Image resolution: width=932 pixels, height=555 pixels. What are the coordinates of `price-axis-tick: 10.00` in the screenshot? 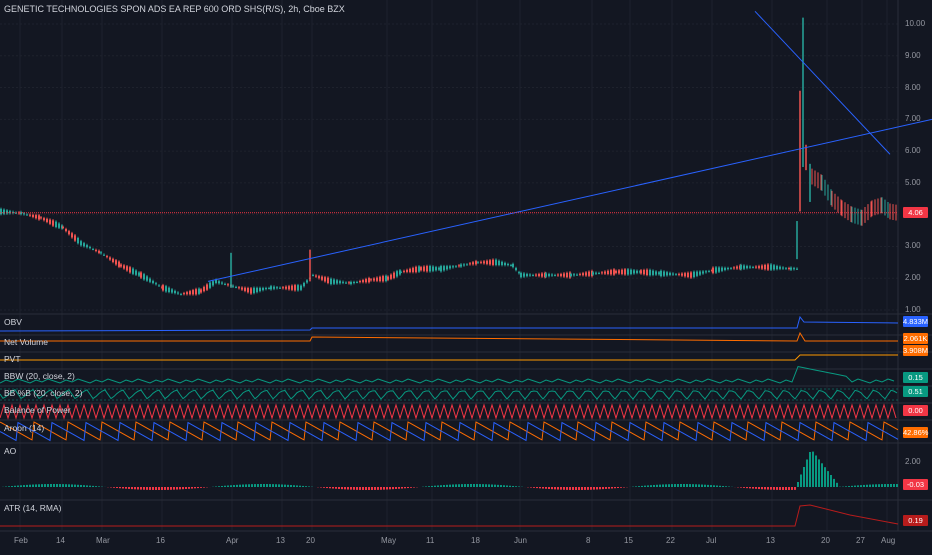 It's located at (915, 23).